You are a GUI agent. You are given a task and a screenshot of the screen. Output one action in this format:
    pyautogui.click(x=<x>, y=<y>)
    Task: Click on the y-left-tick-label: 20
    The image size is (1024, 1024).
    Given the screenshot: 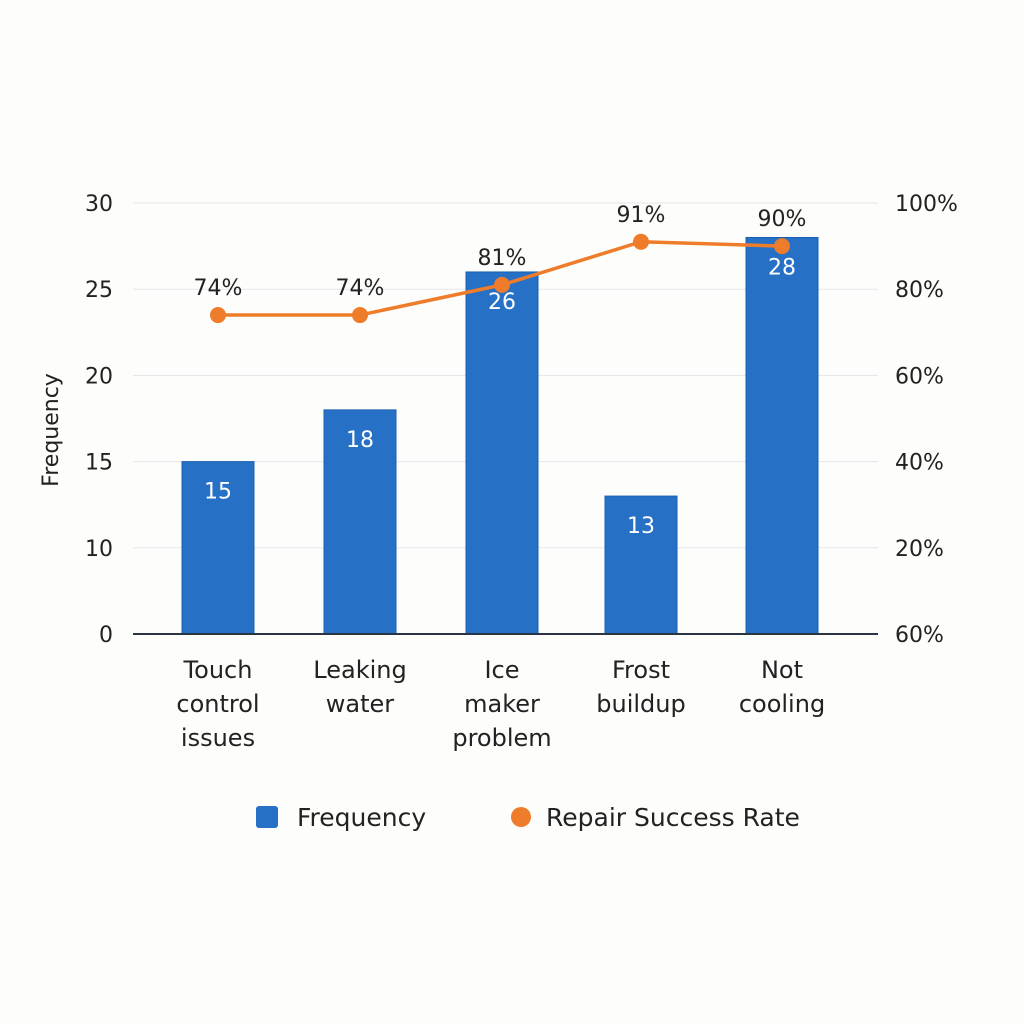 What is the action you would take?
    pyautogui.click(x=99, y=376)
    